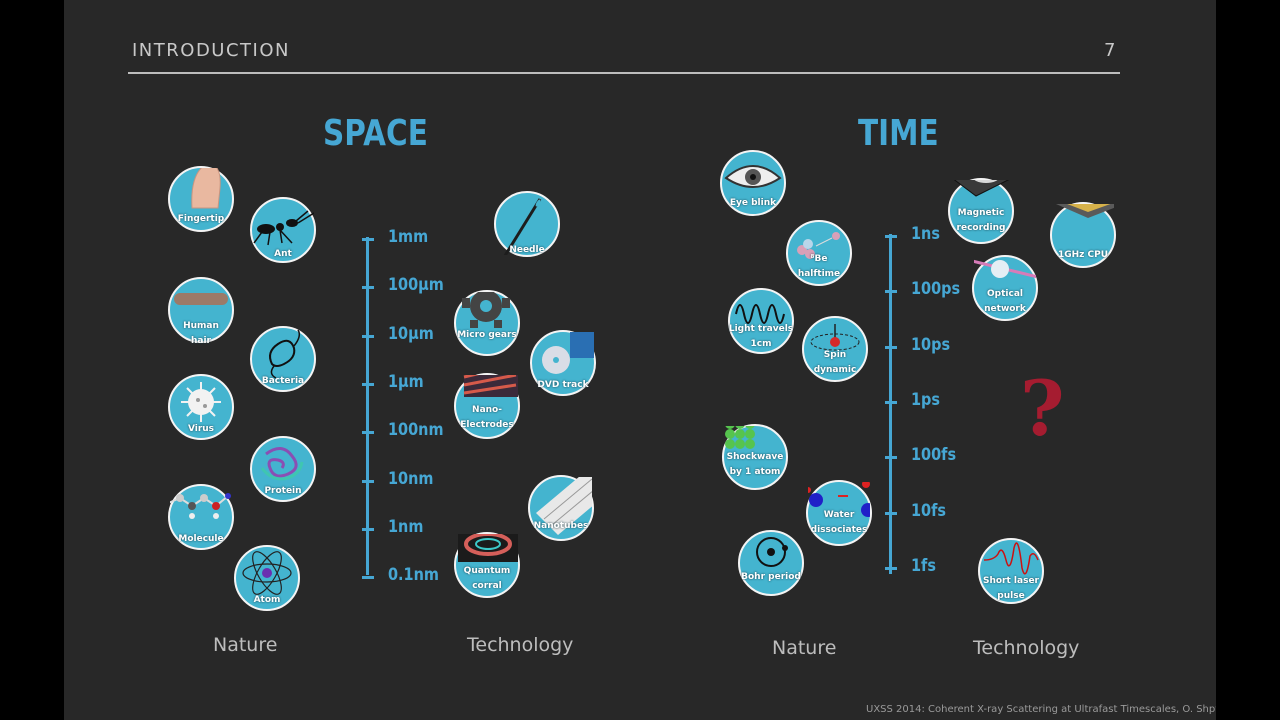 The image size is (1280, 720). I want to click on time-scale-axis, so click(890, 404).